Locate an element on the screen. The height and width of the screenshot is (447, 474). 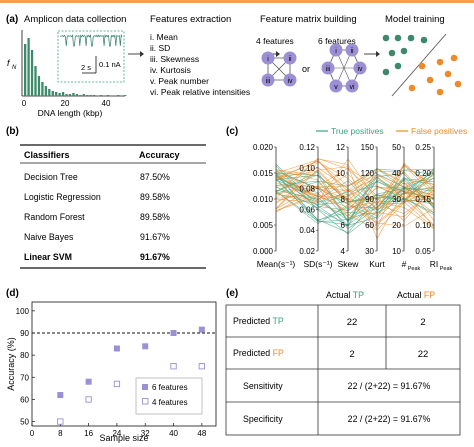
step-4-title: Model training is located at coordinates (415, 19).